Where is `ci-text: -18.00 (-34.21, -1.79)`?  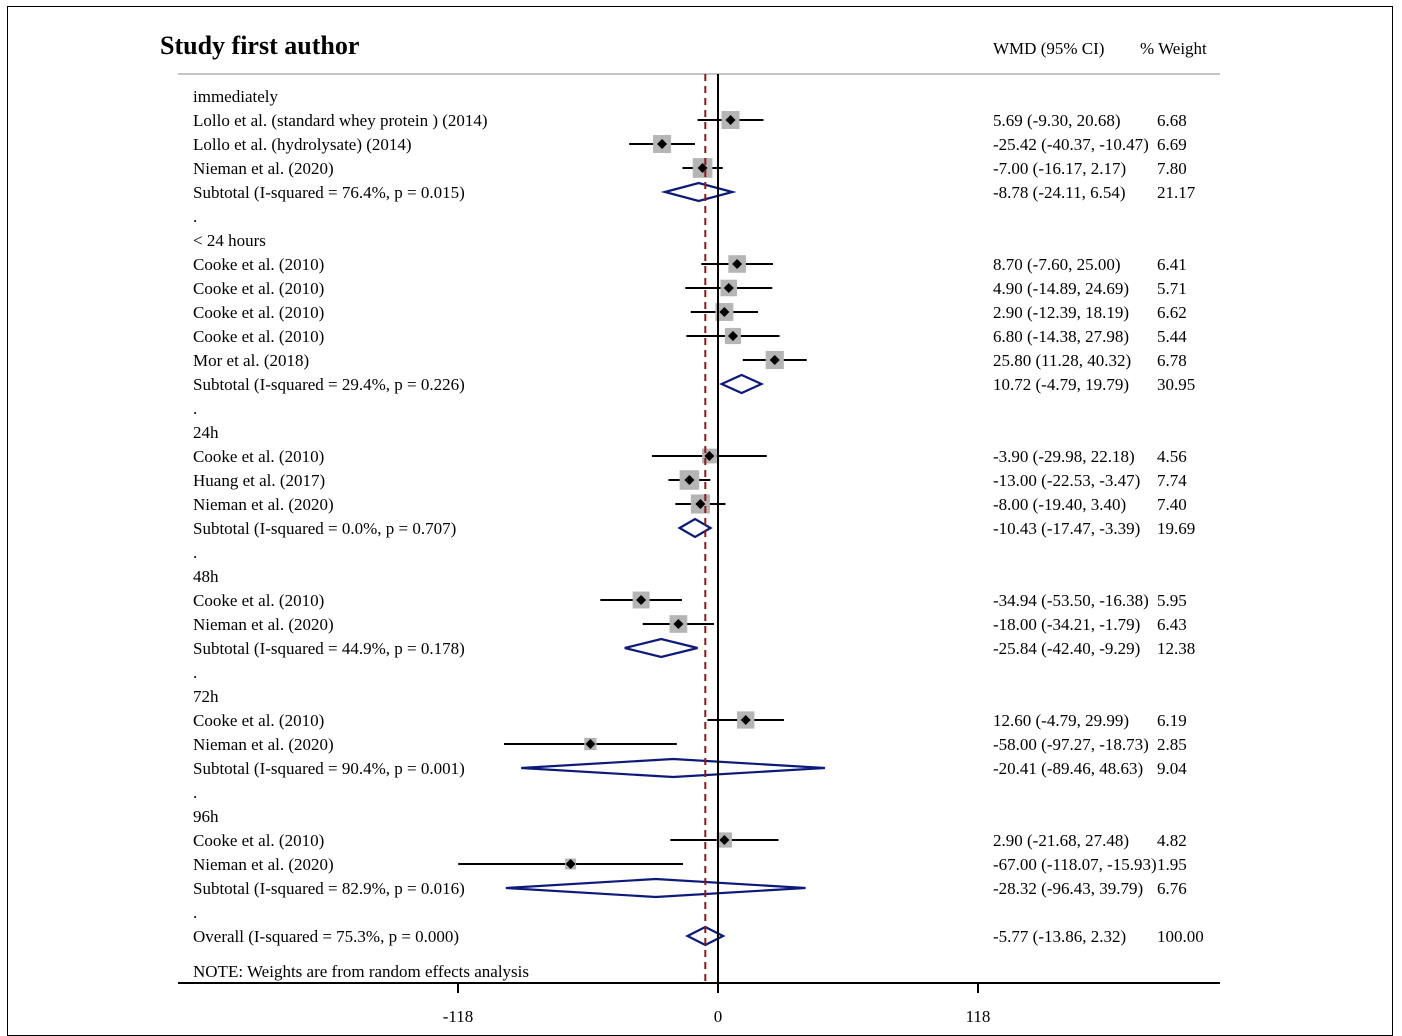 ci-text: -18.00 (-34.21, -1.79) is located at coordinates (1066, 624).